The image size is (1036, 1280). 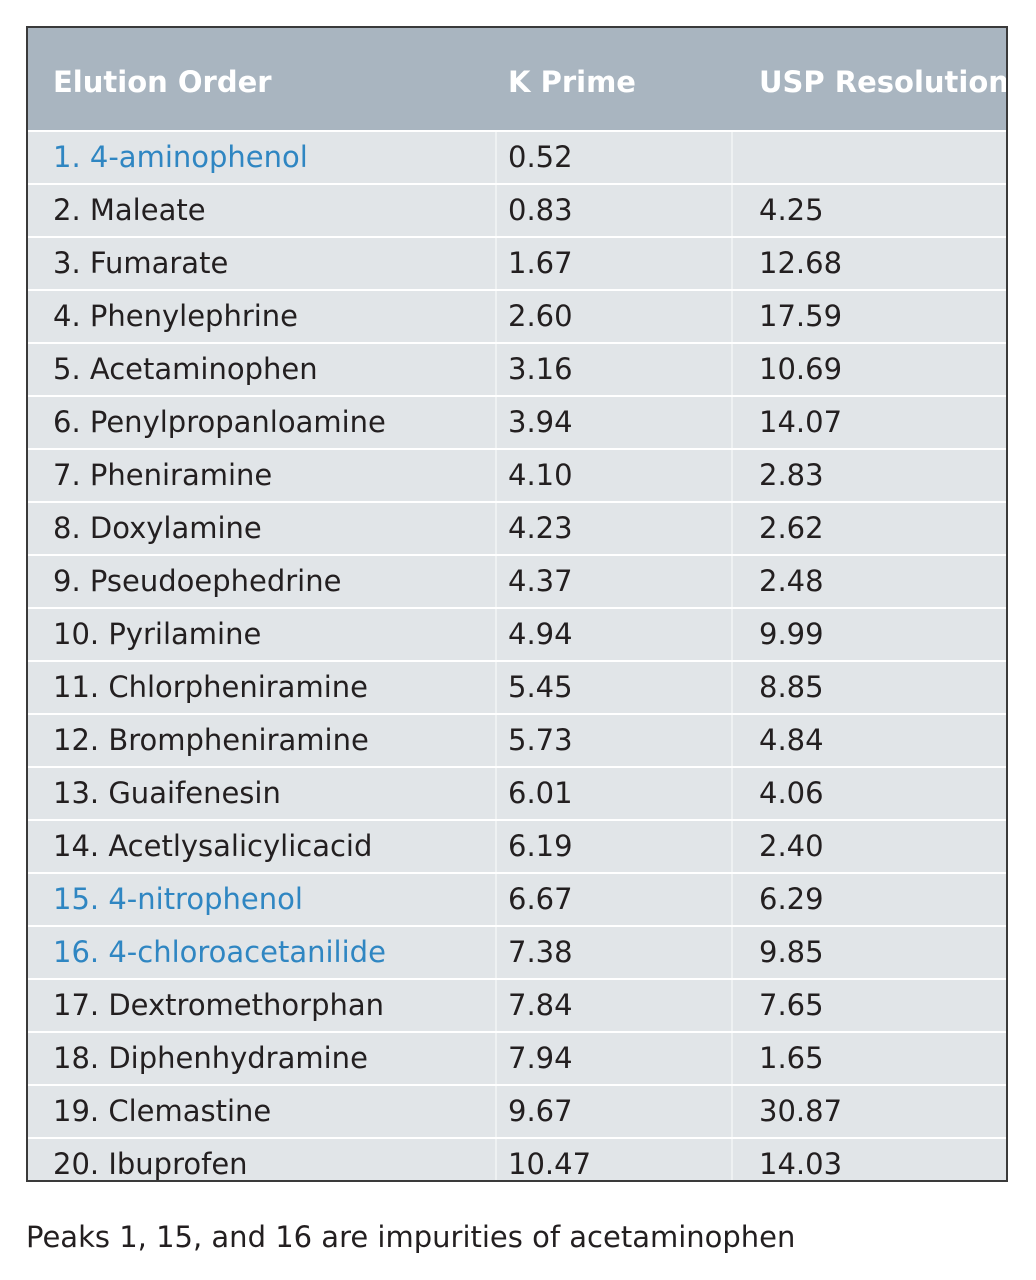 What do you see at coordinates (540, 846) in the screenshot?
I see `k-prime-value: 6.19` at bounding box center [540, 846].